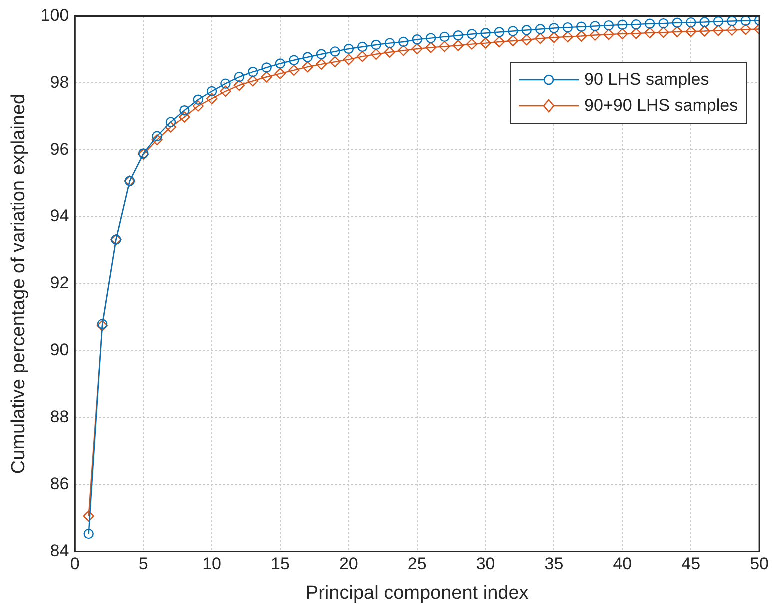 The width and height of the screenshot is (772, 613). What do you see at coordinates (280, 564) in the screenshot?
I see `x-tick-label: 15` at bounding box center [280, 564].